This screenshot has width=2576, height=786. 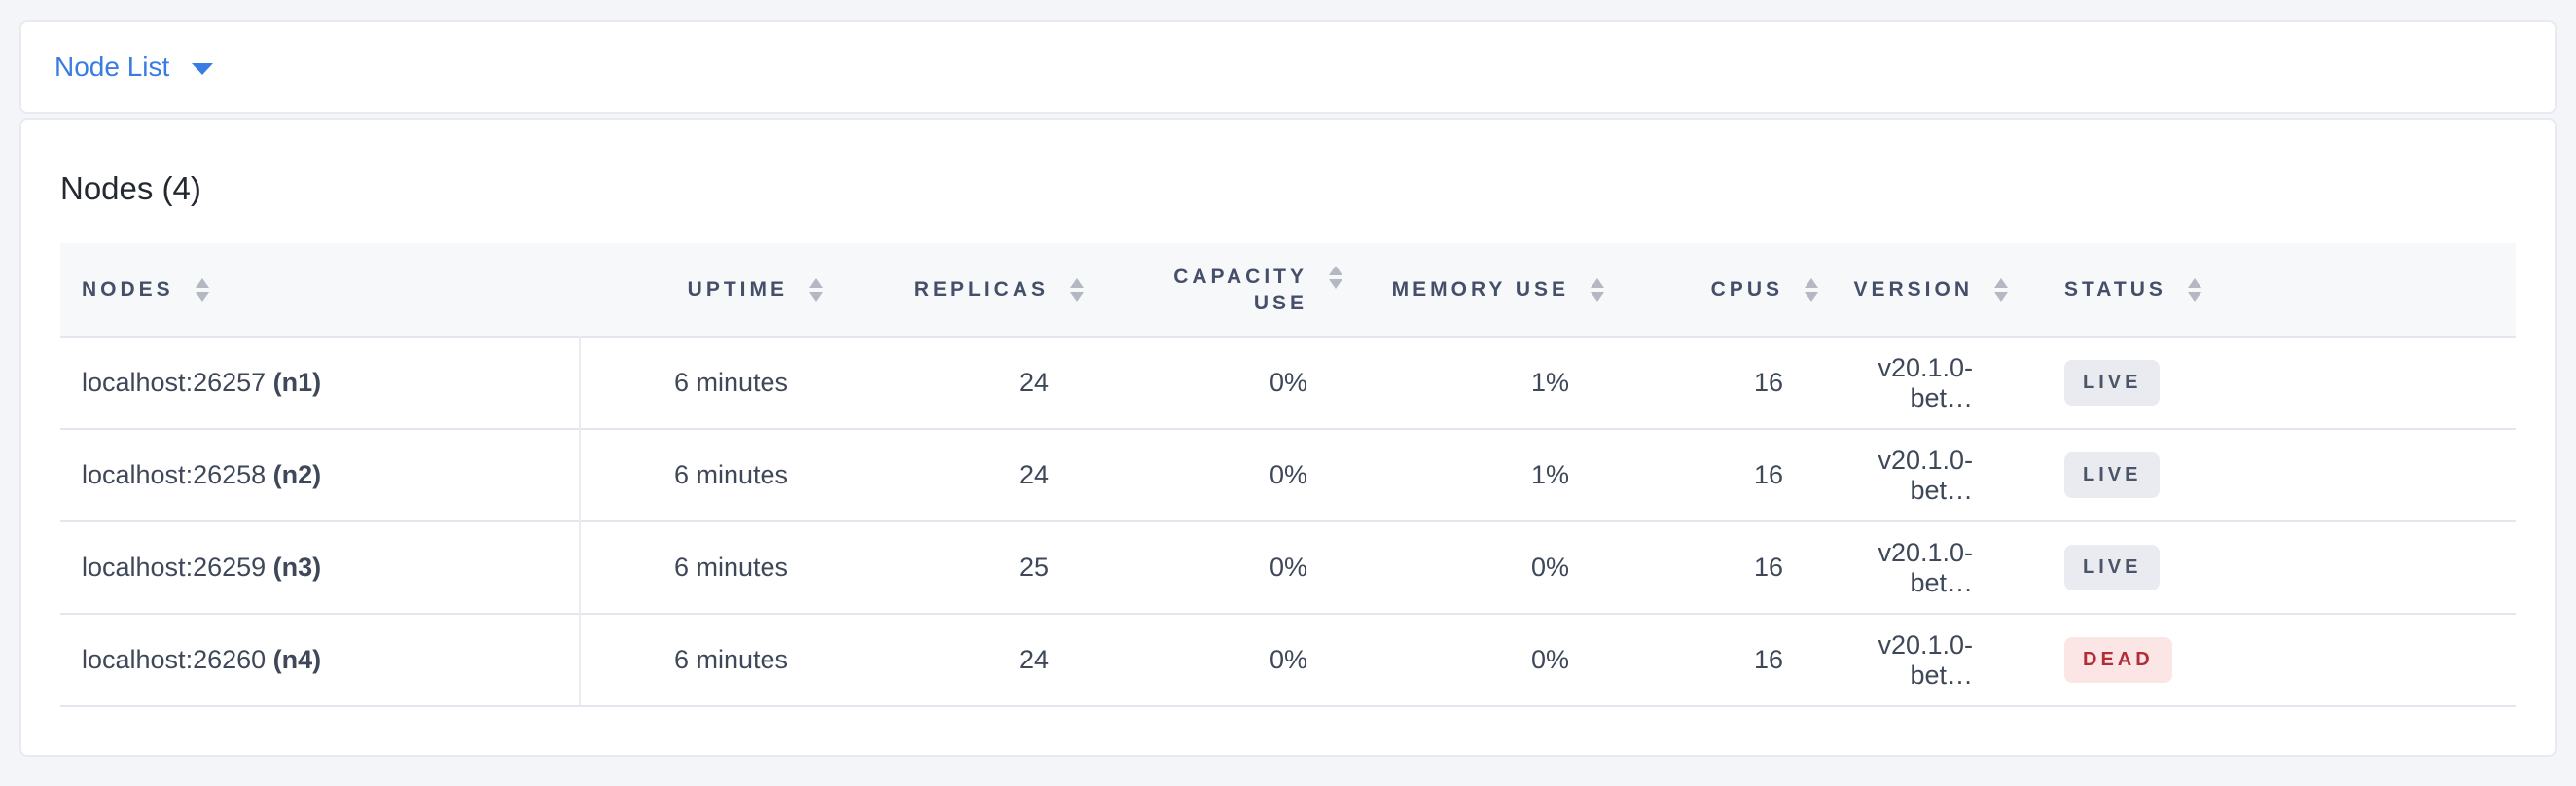 I want to click on status-badge: DEAD, so click(x=2118, y=660).